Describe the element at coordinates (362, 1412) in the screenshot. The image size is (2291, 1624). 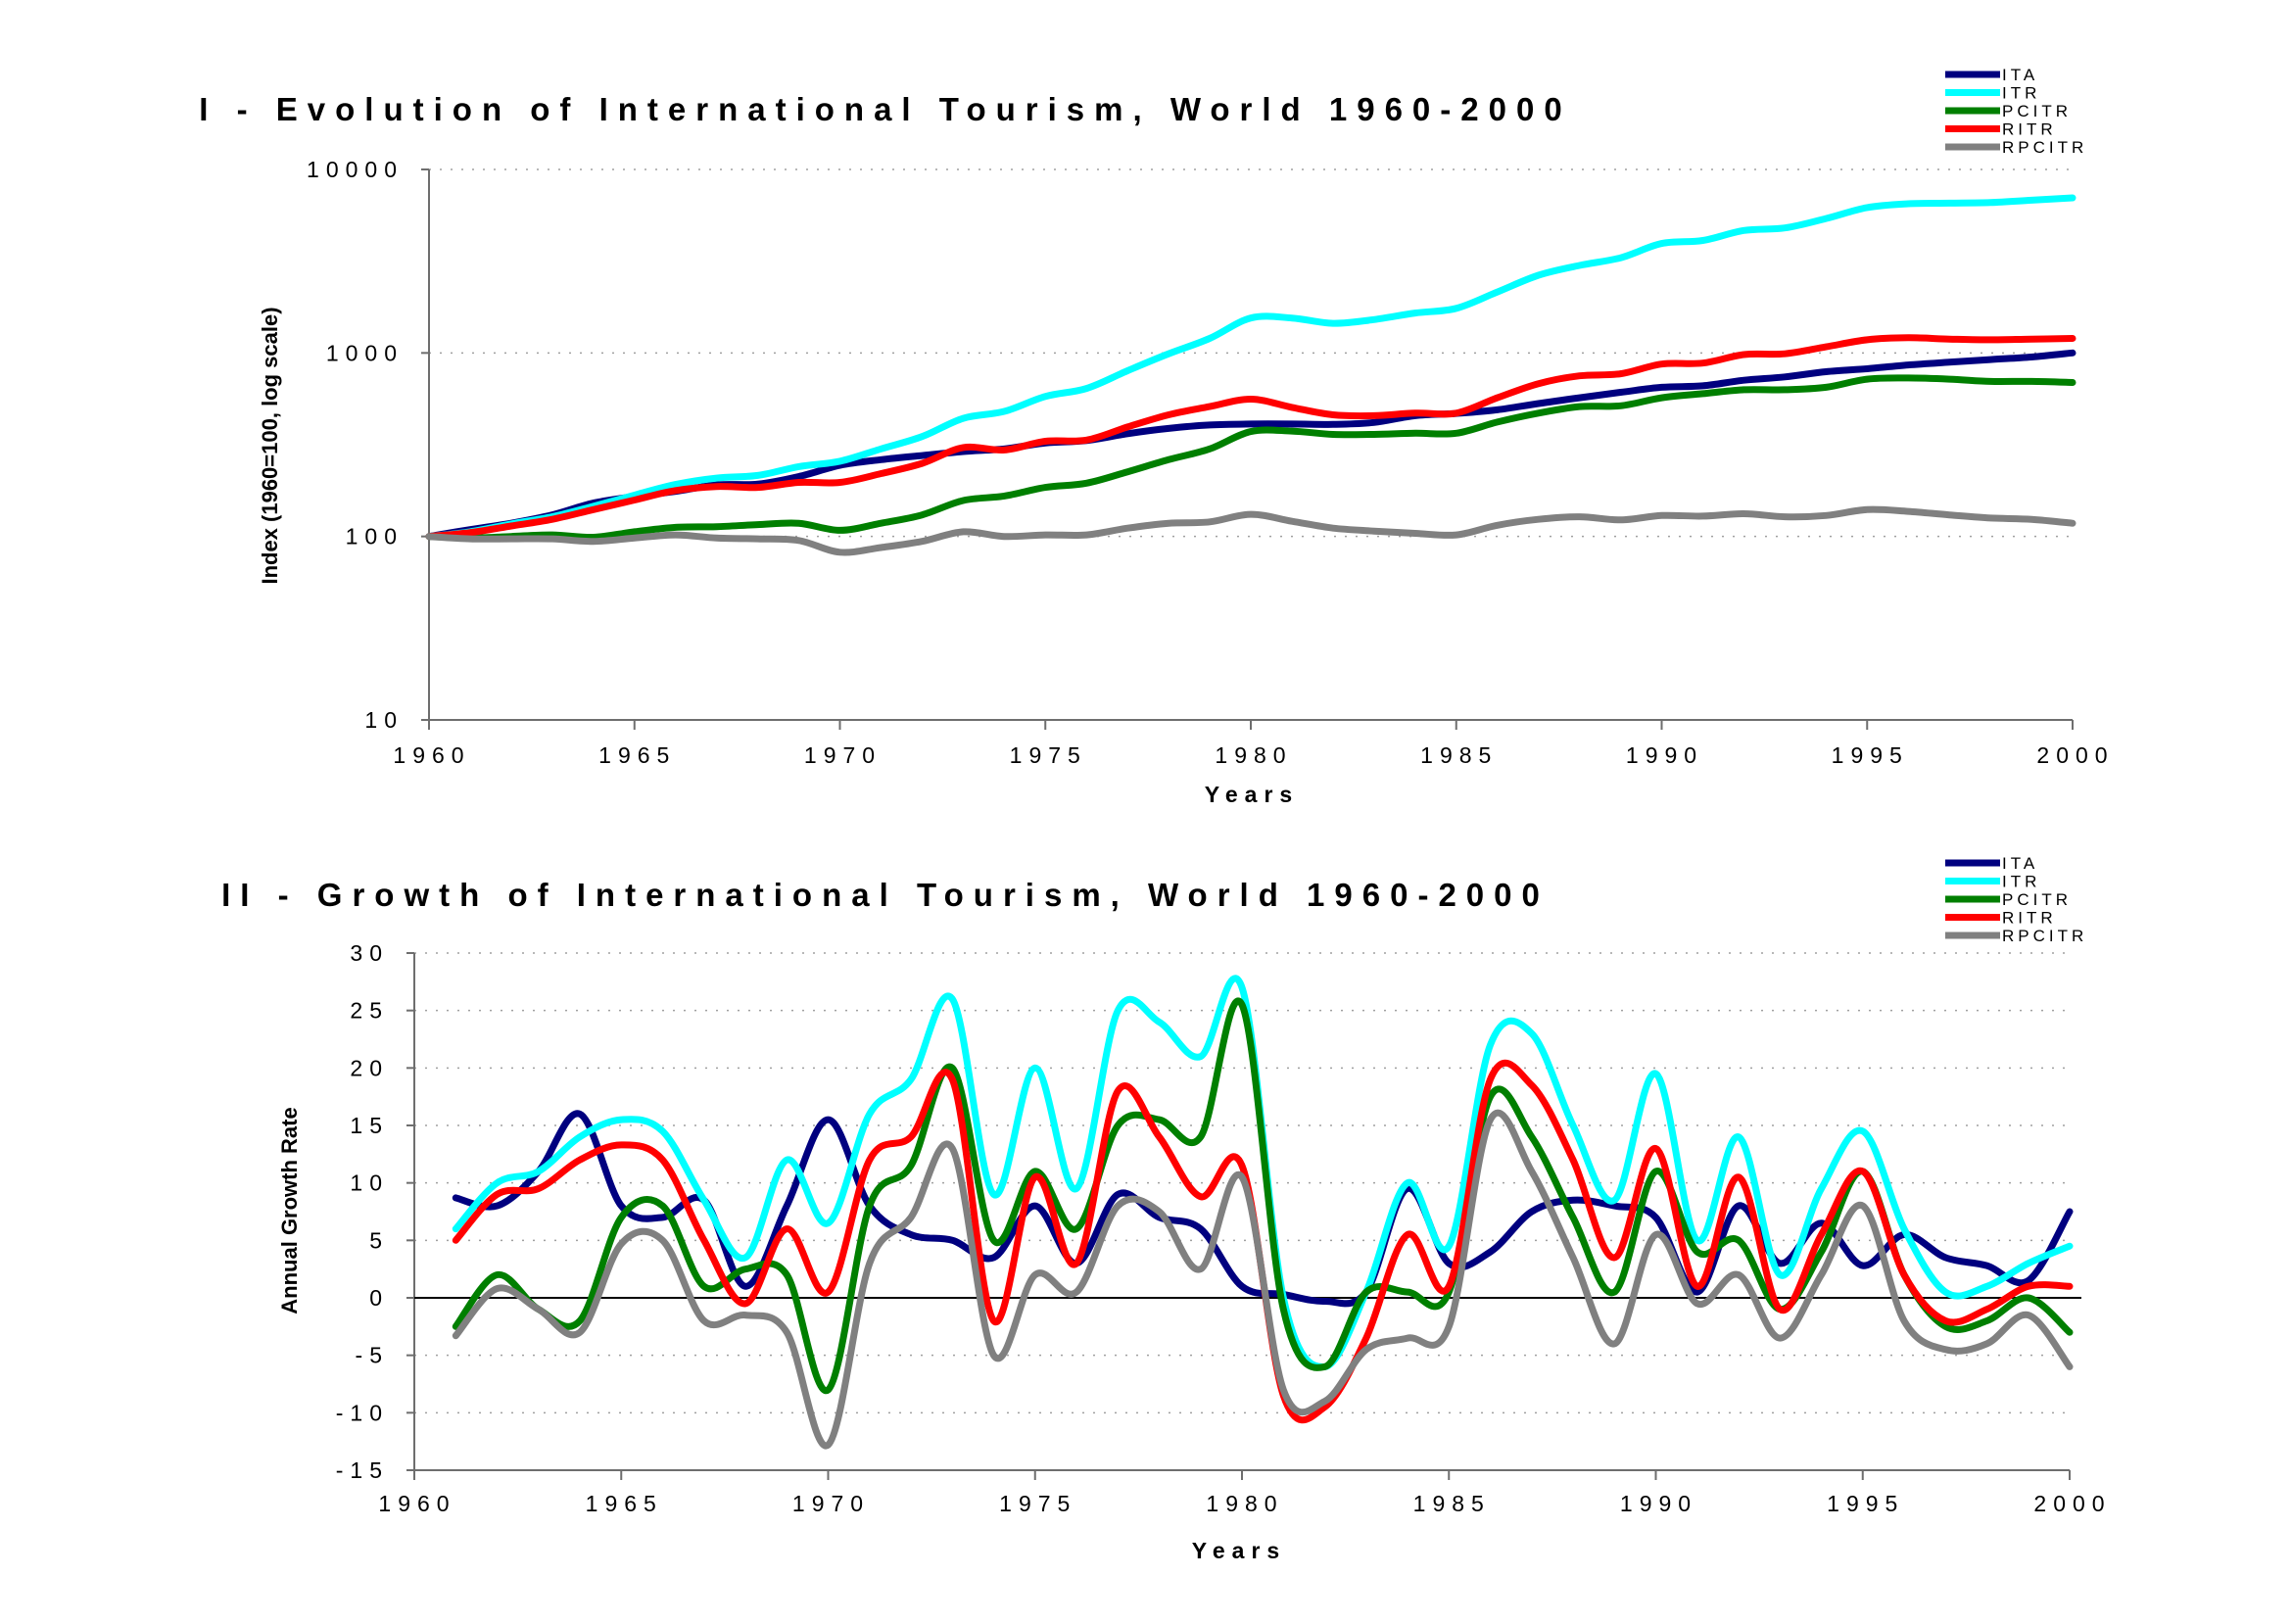
I see `y-tick-label: -10` at that location.